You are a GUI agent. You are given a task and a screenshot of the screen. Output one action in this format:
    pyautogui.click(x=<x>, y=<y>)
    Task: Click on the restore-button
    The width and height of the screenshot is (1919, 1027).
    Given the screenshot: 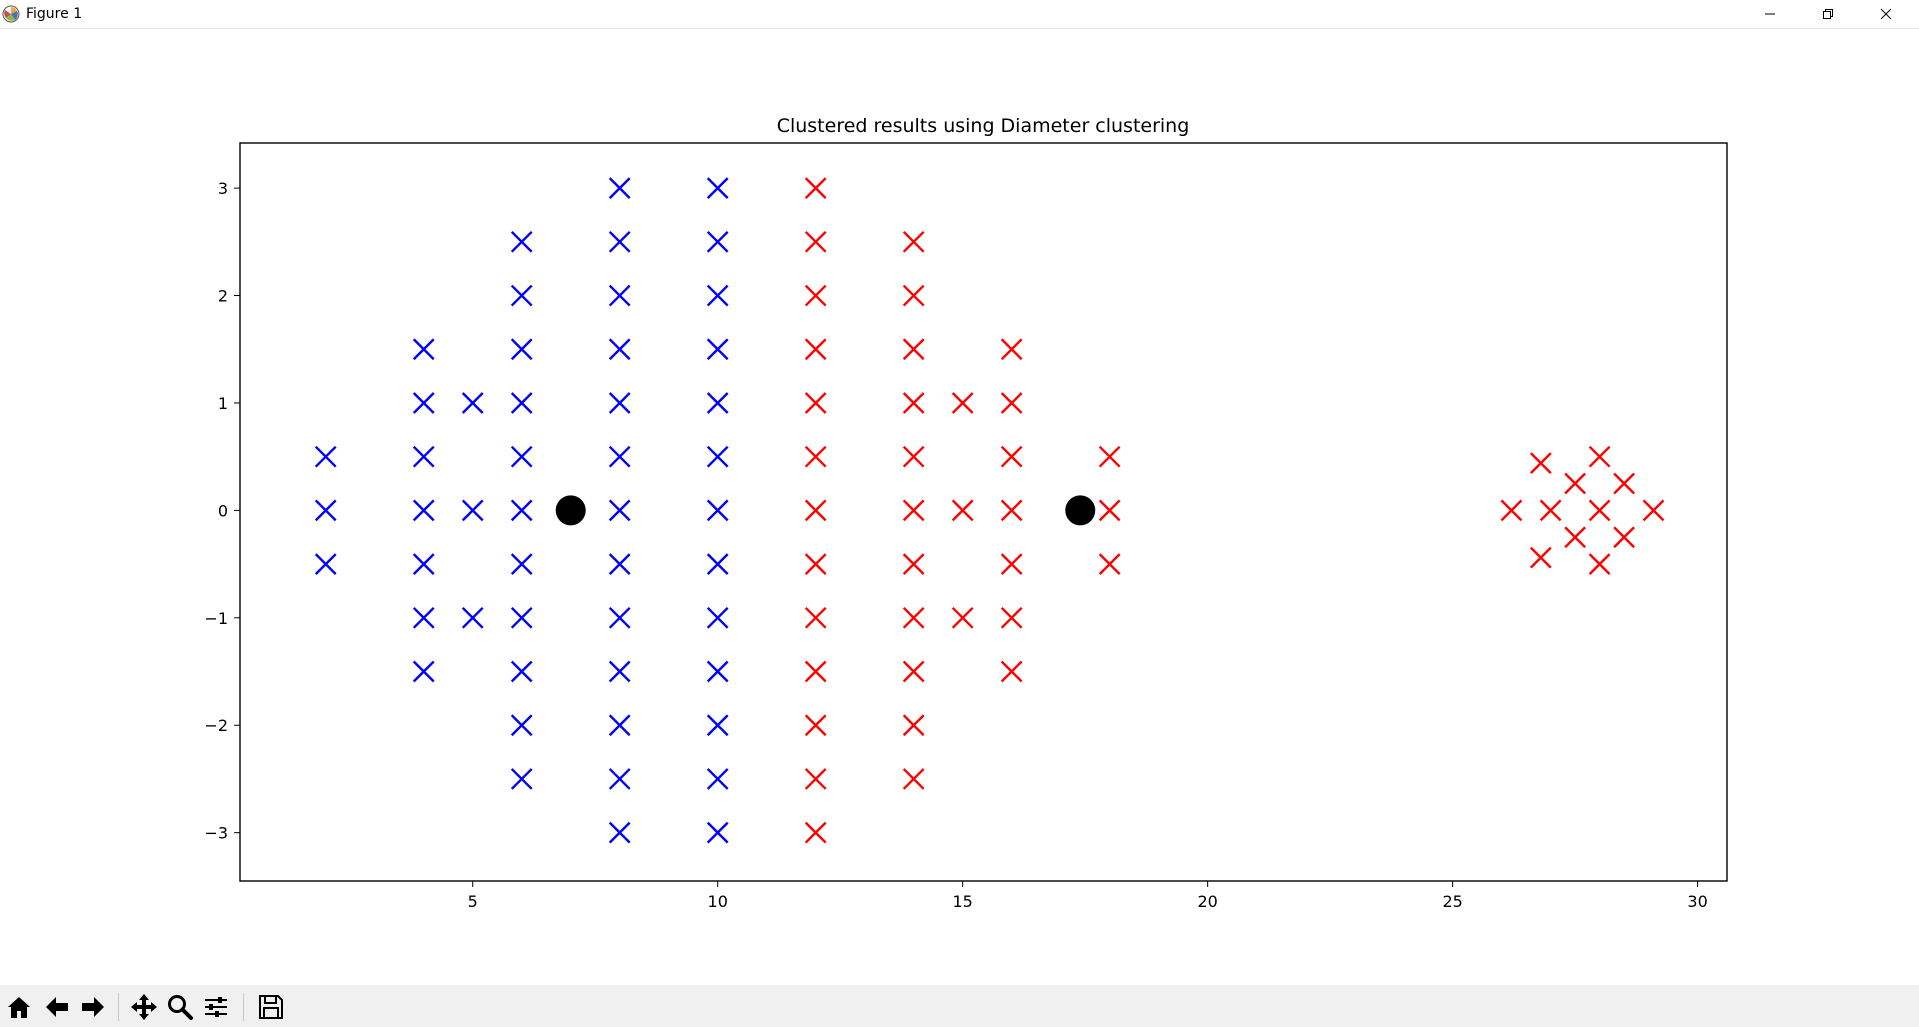 What is the action you would take?
    pyautogui.click(x=1828, y=14)
    